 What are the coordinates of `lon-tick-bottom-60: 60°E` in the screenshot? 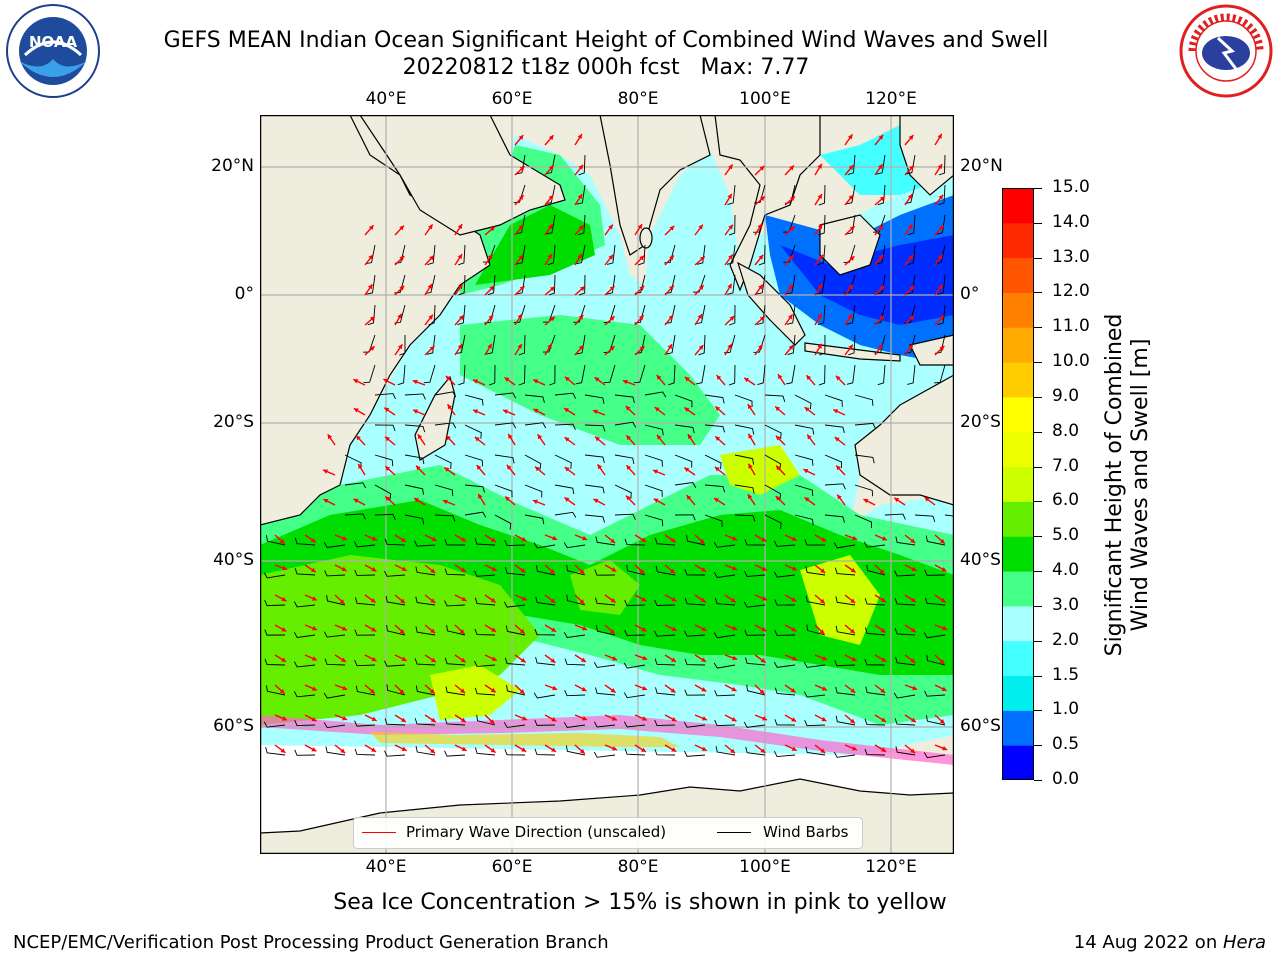 It's located at (512, 867).